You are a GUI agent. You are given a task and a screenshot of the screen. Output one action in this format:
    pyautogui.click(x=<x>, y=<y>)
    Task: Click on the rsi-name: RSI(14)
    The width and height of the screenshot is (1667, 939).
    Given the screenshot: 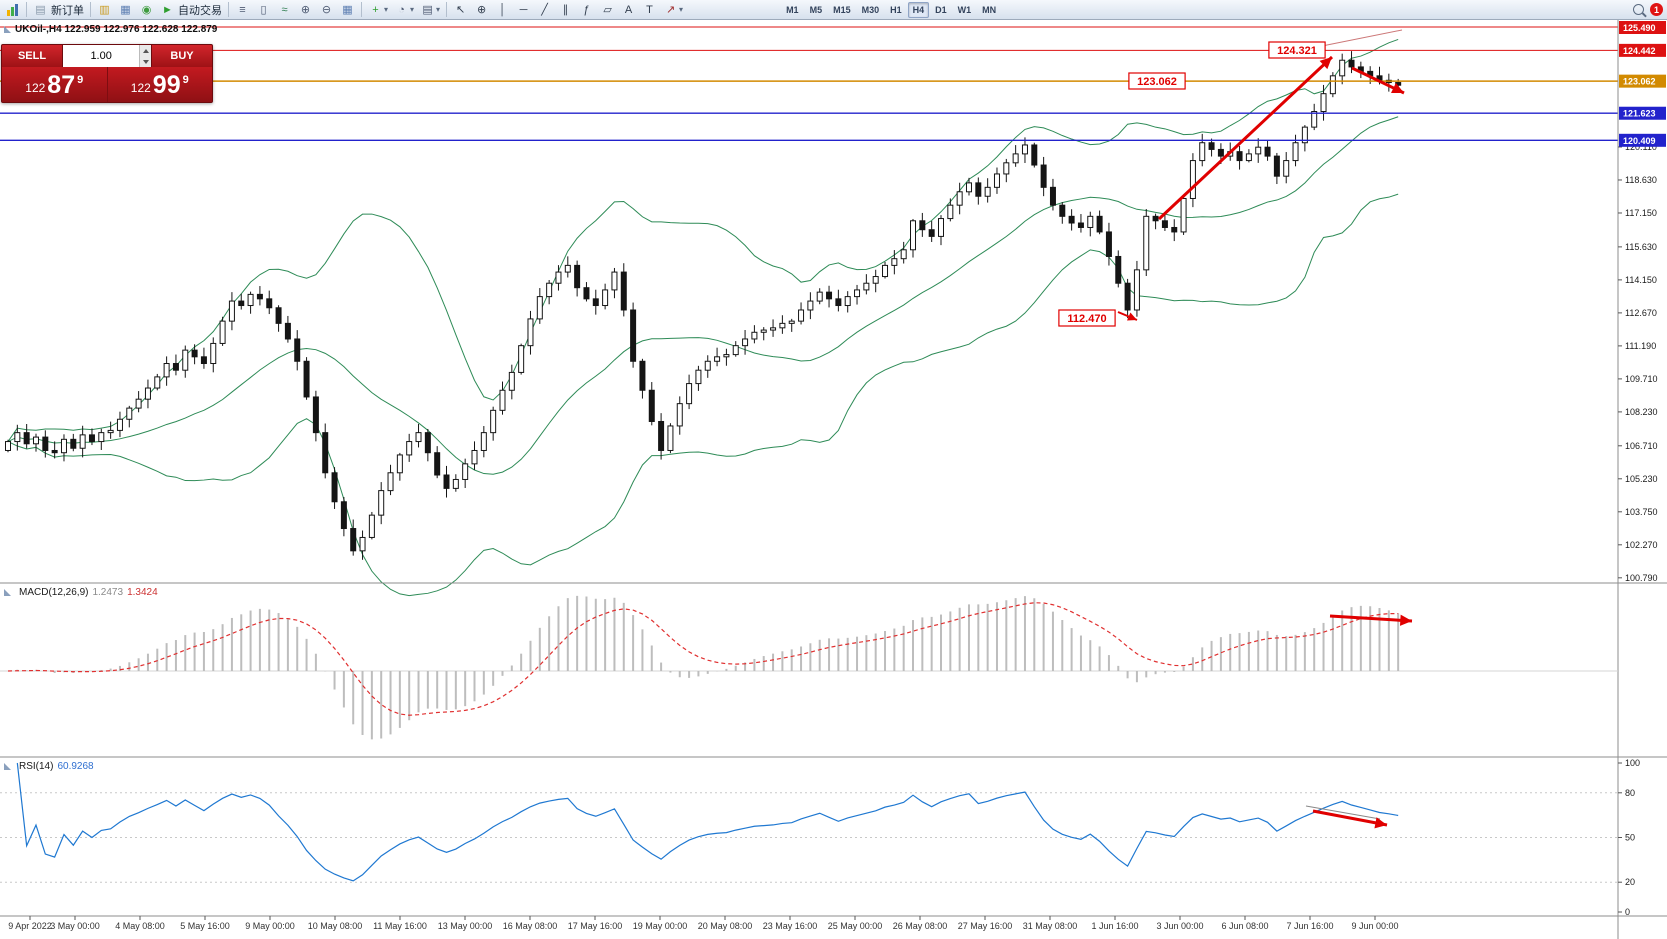 What is the action you would take?
    pyautogui.click(x=36, y=766)
    